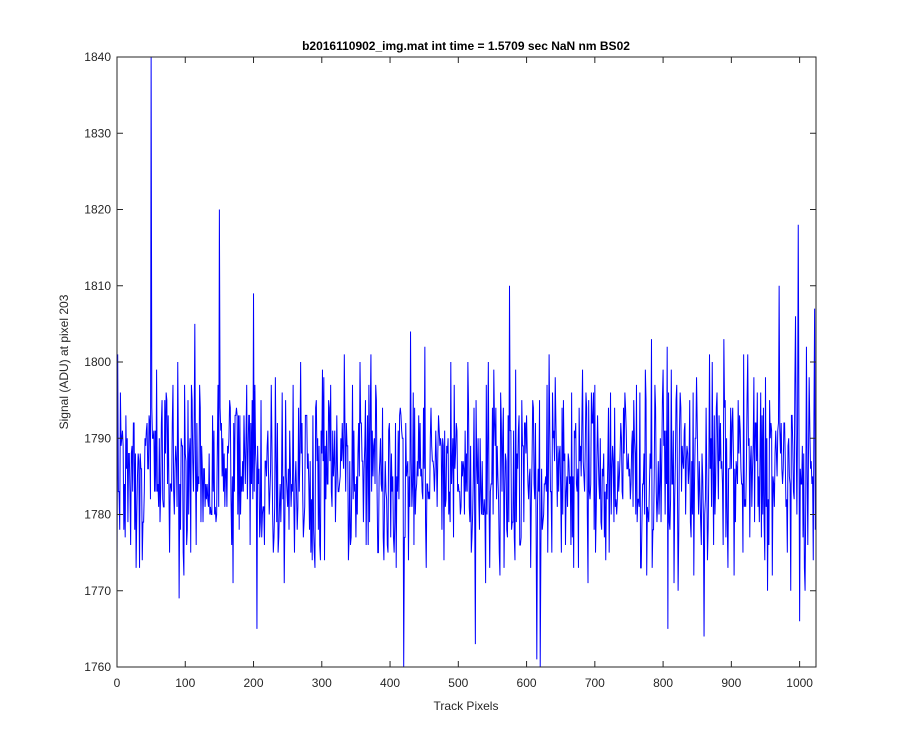 The height and width of the screenshot is (750, 900). Describe the element at coordinates (97, 438) in the screenshot. I see `y-tick-label: 1790` at that location.